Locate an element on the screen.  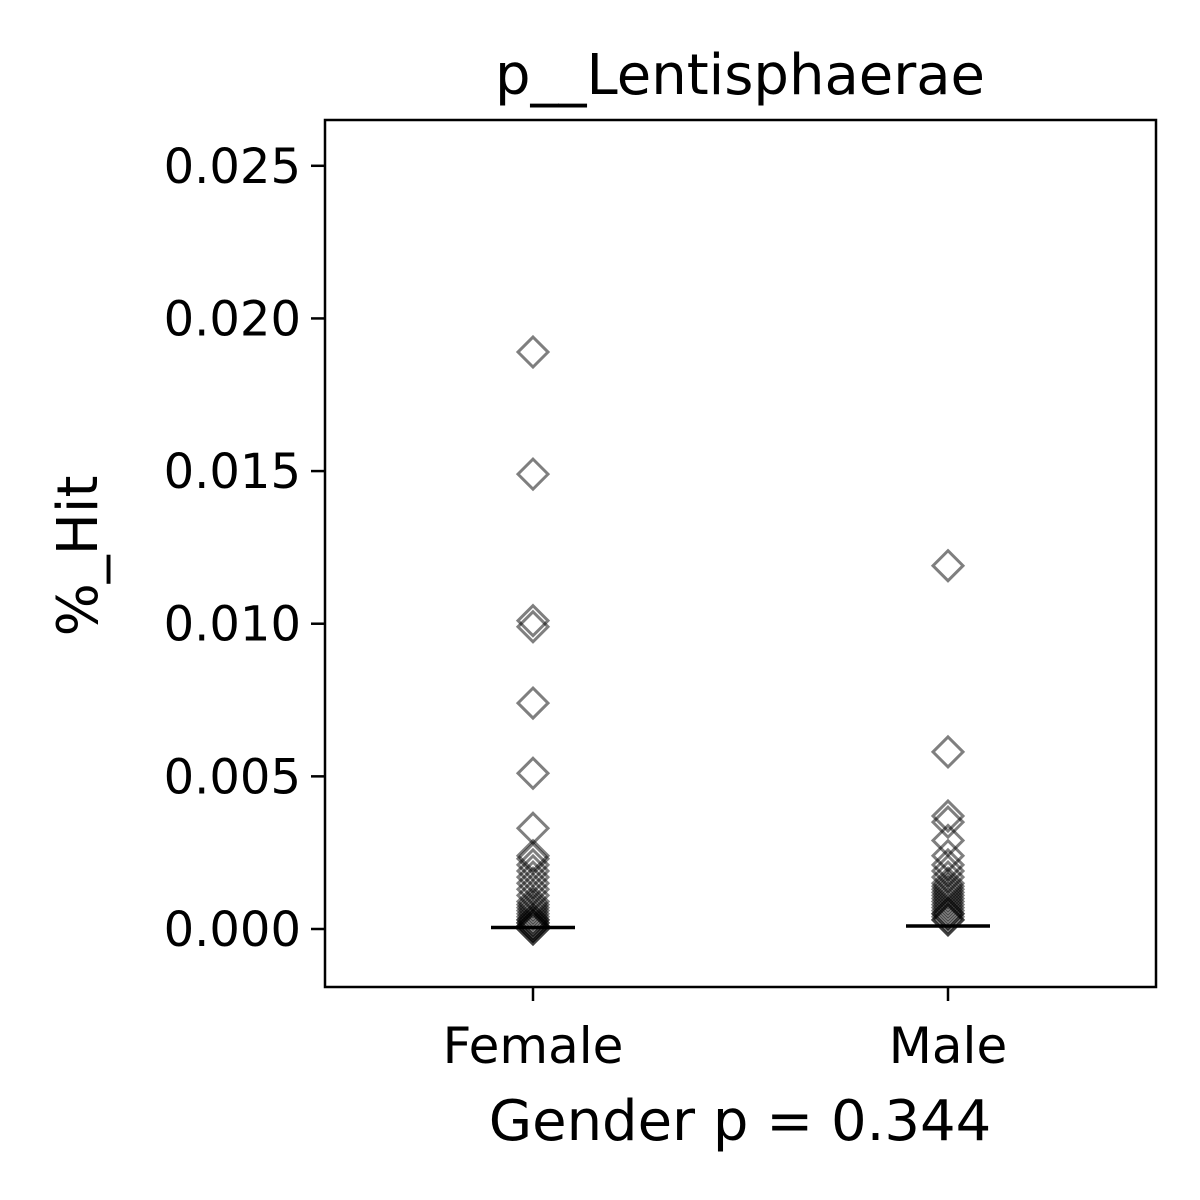
y-tick-label: 0.000 is located at coordinates (232, 930).